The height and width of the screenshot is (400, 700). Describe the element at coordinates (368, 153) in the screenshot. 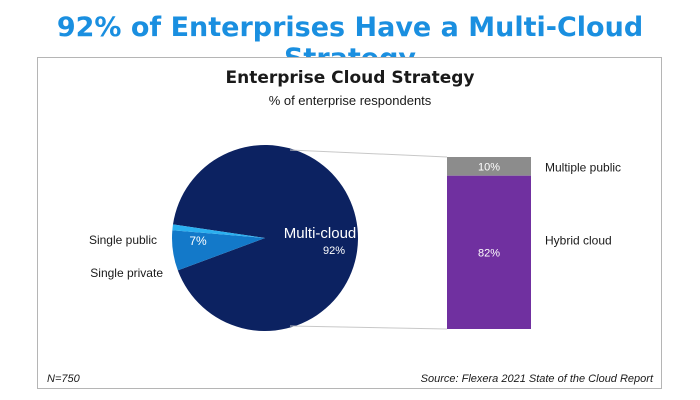

I see `connector-line-top` at that location.